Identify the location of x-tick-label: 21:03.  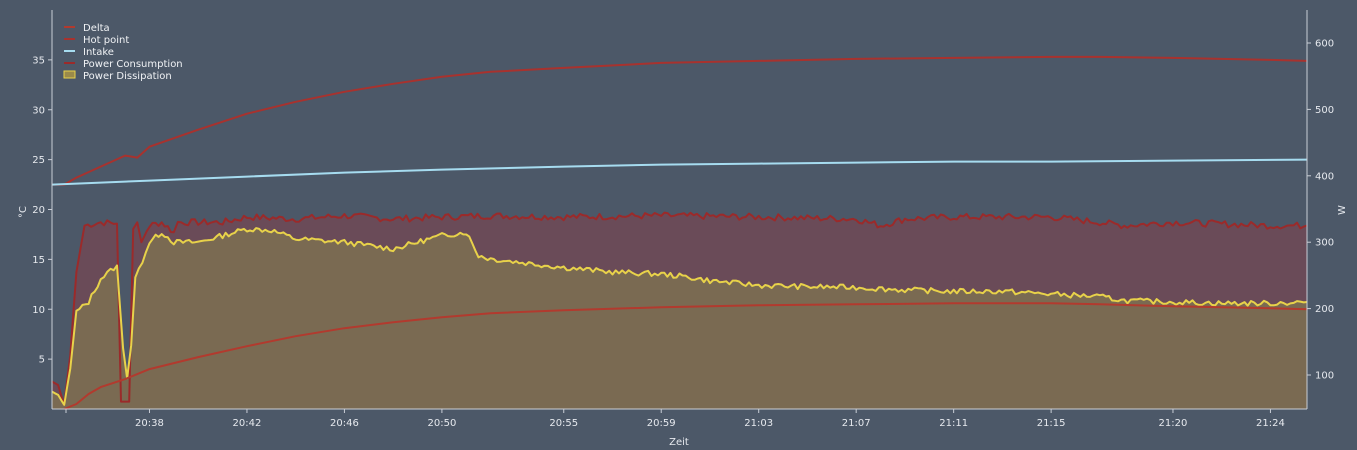
(758, 423).